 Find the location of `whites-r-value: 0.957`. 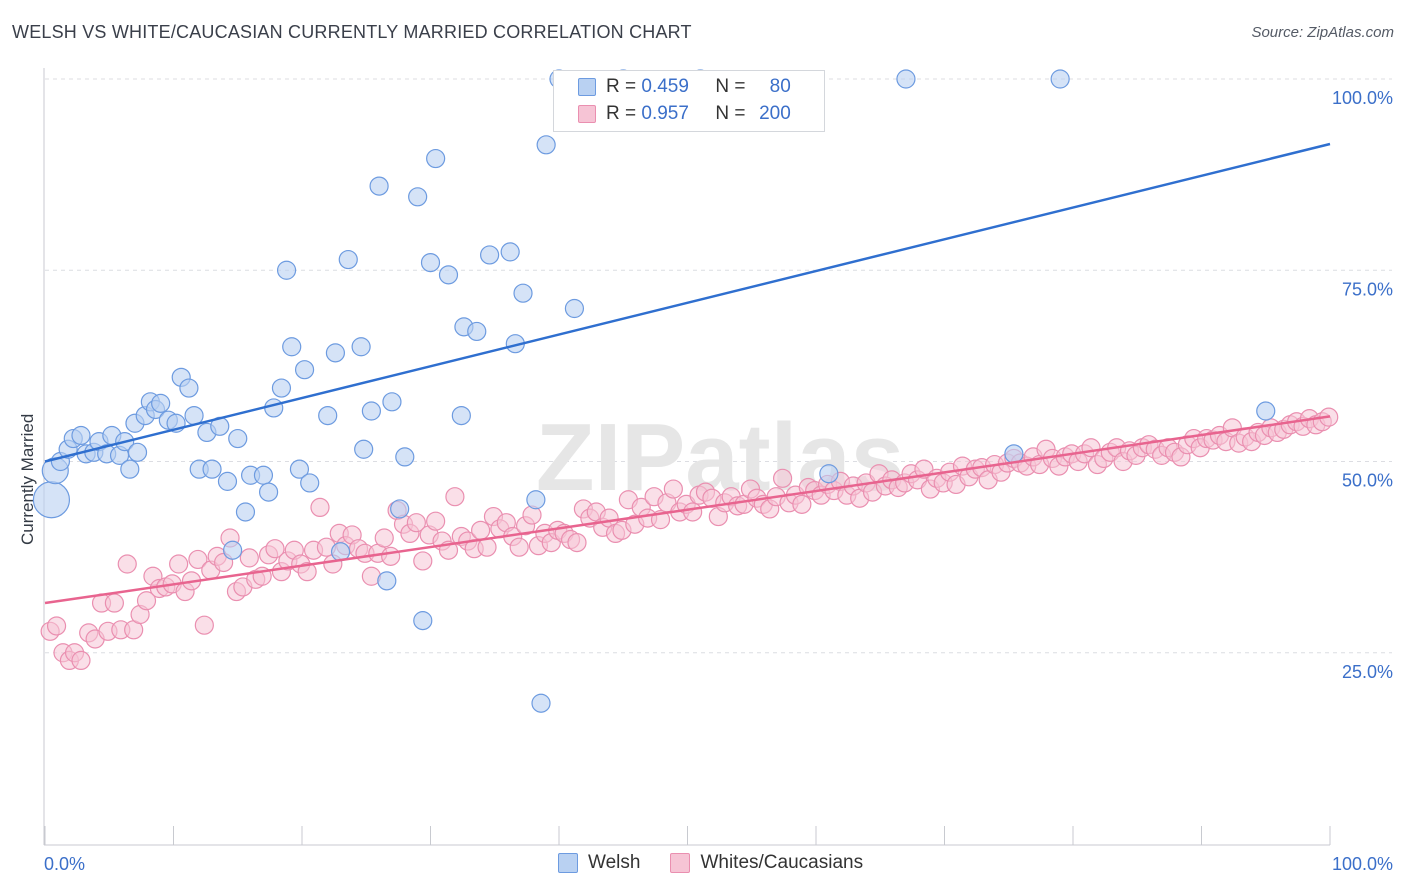

whites-r-value: 0.957 is located at coordinates (665, 113).